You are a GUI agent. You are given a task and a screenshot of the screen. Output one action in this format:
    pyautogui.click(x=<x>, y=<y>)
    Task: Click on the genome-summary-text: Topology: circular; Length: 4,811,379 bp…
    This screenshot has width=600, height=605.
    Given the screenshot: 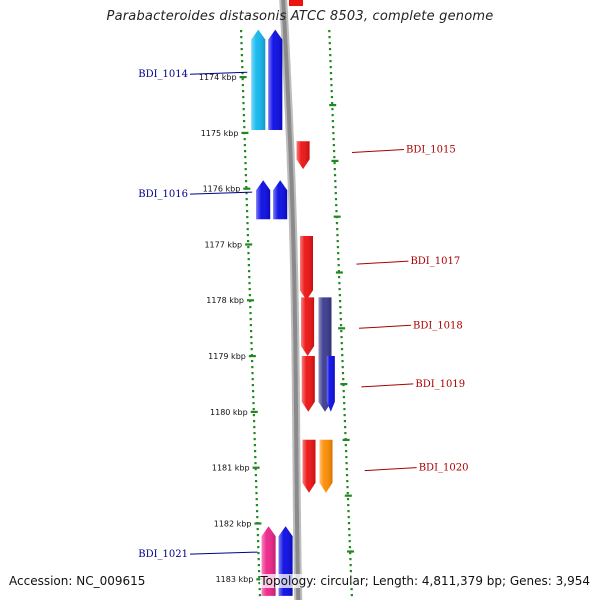 What is the action you would take?
    pyautogui.click(x=425, y=581)
    